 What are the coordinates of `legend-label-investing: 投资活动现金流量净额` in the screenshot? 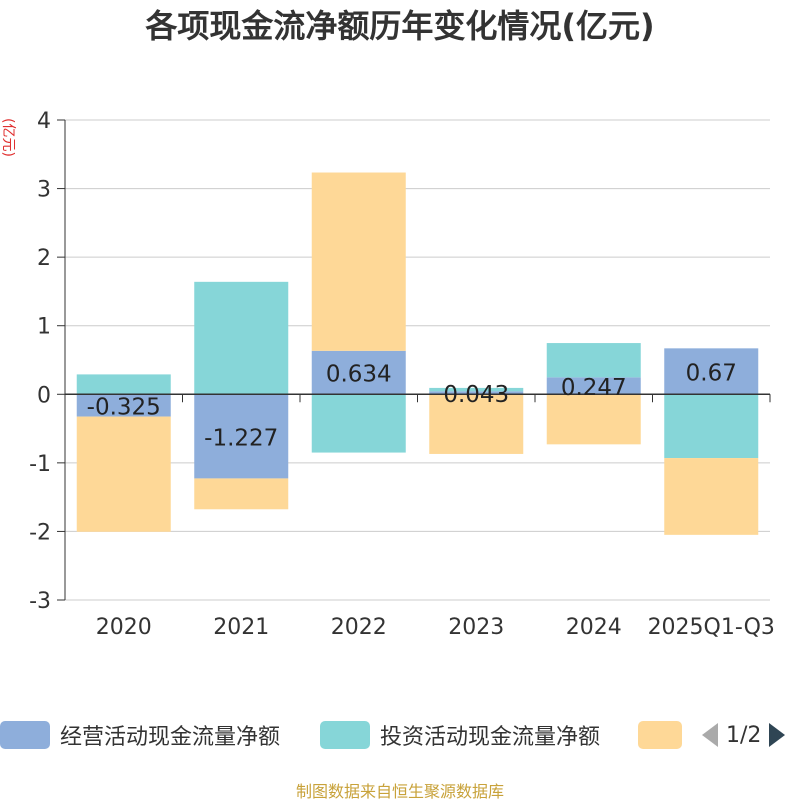 It's located at (490, 737).